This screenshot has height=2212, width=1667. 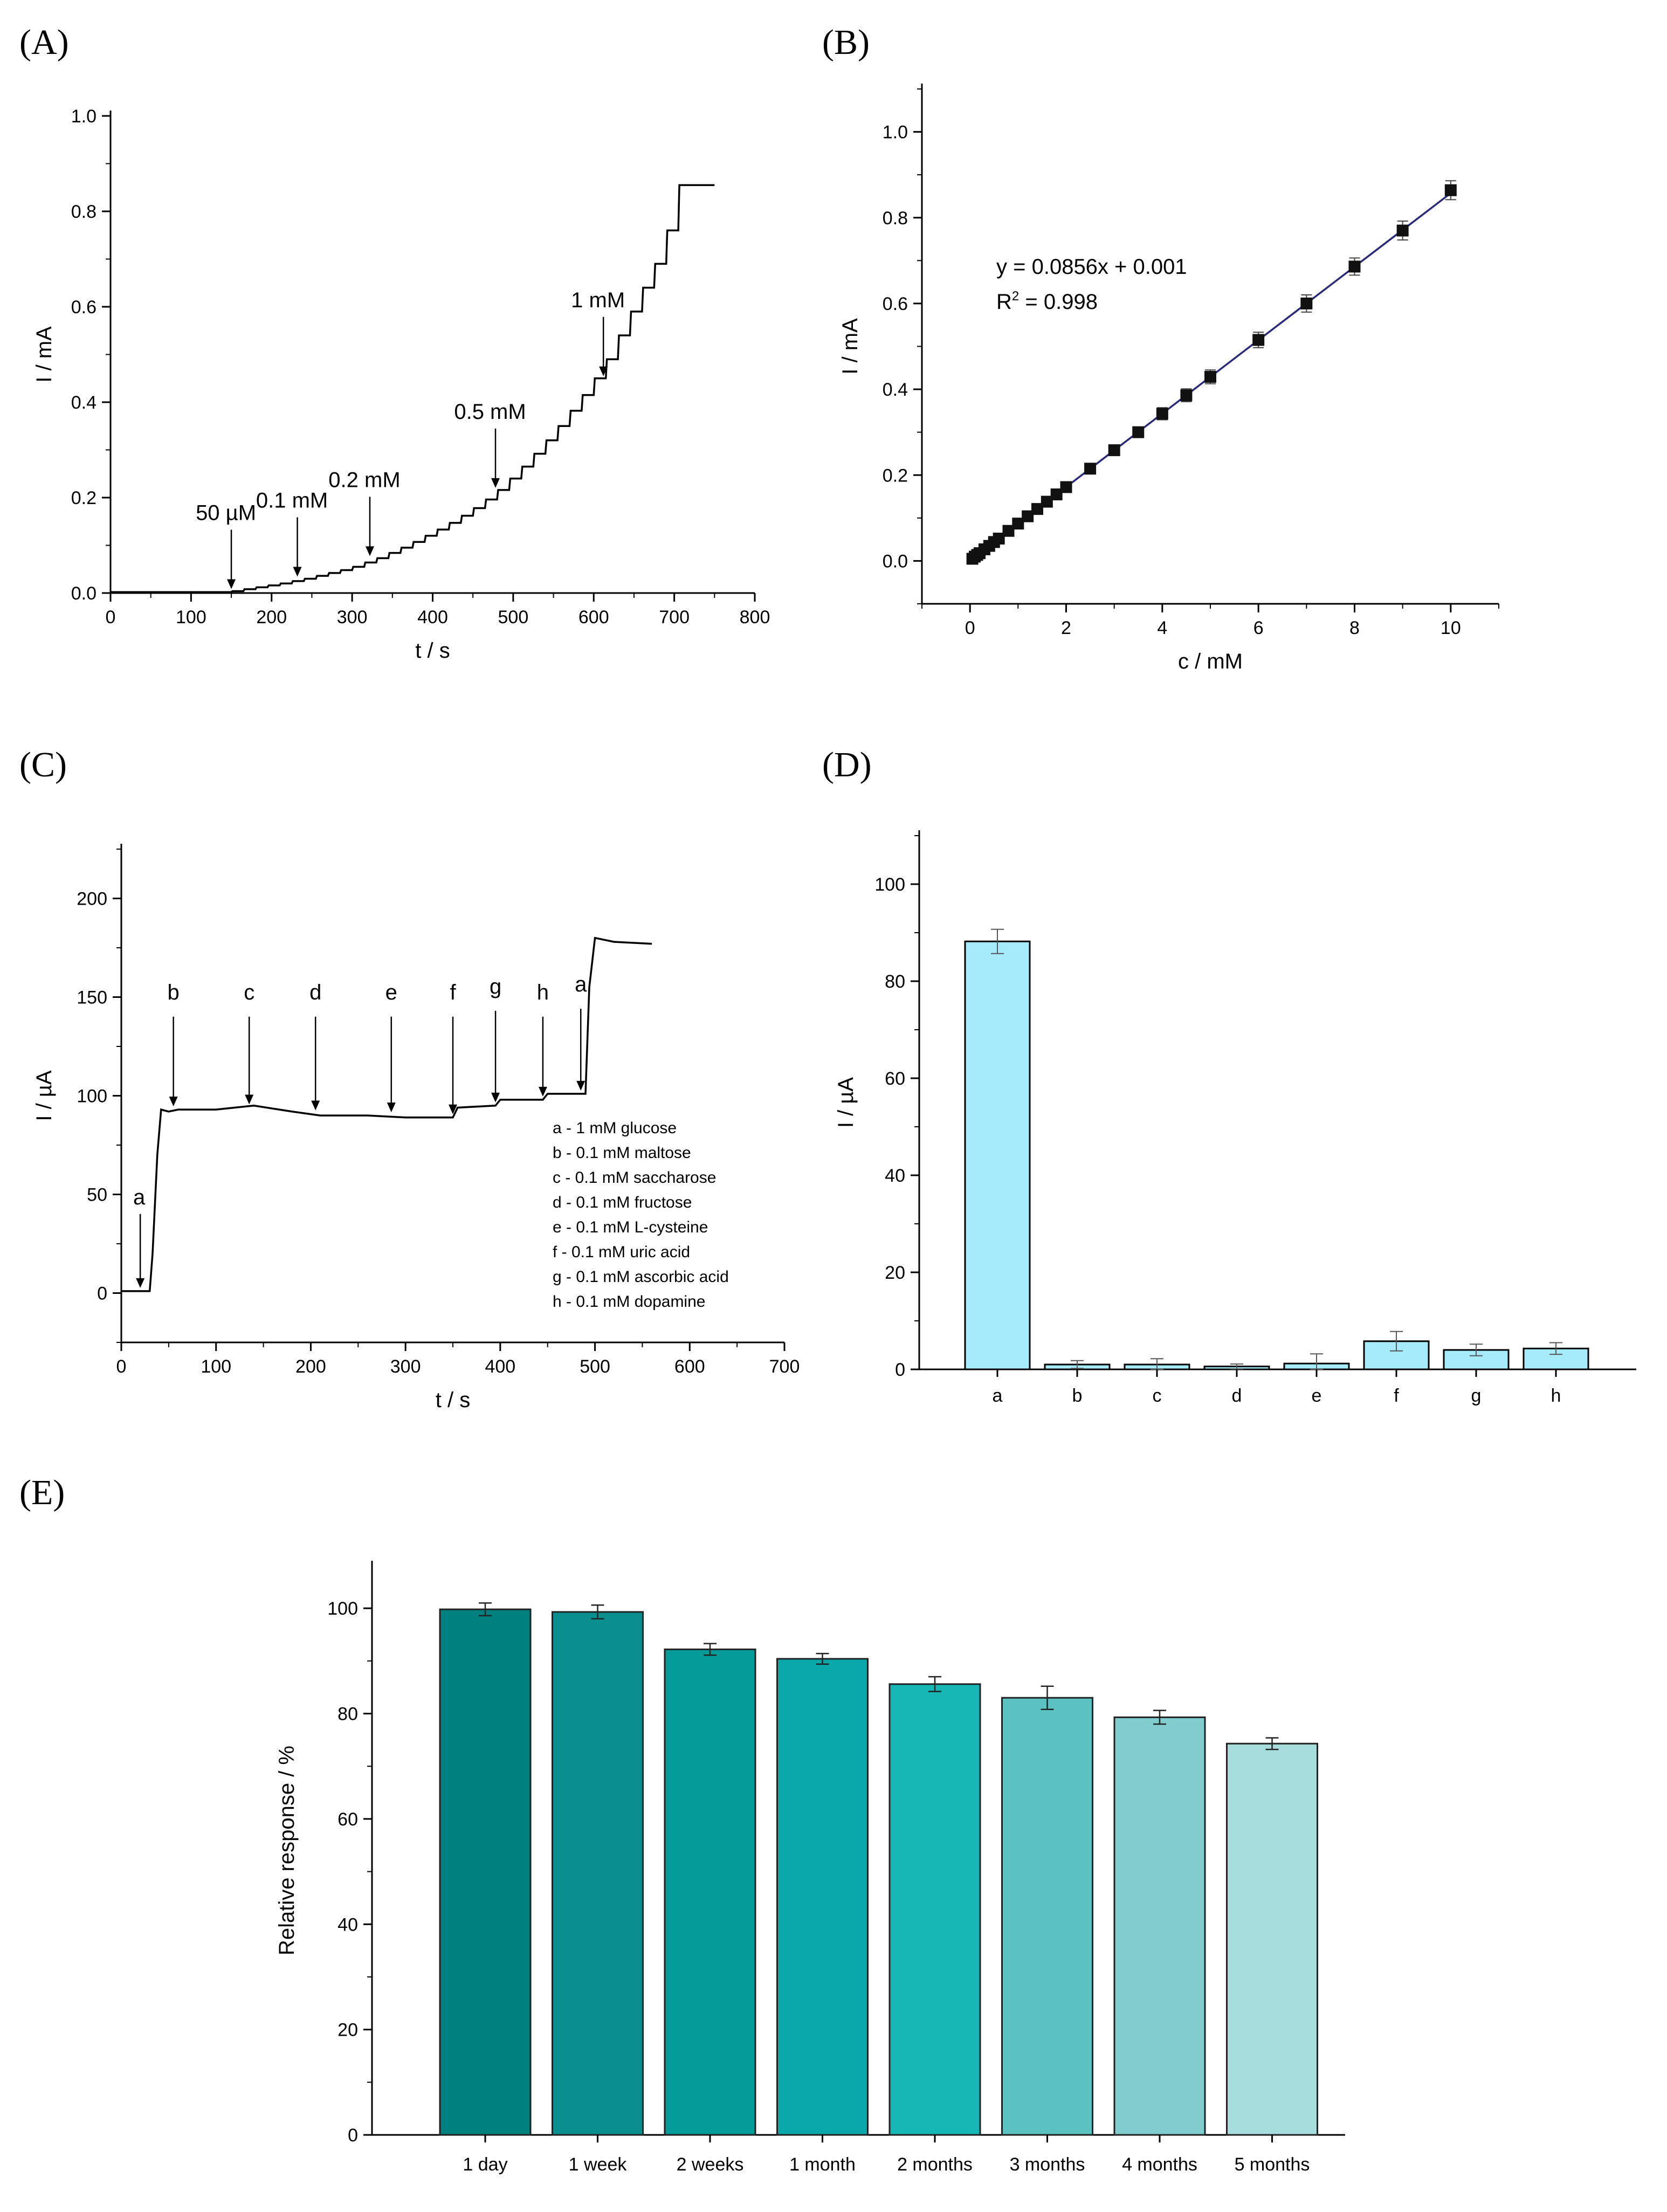 What do you see at coordinates (629, 1302) in the screenshot?
I see `legend-entry: h - 0.1 mM dopamine` at bounding box center [629, 1302].